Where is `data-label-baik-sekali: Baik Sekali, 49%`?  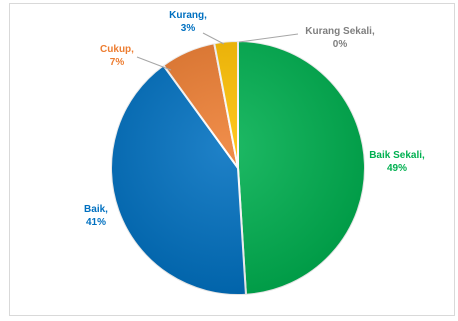
data-label-baik-sekali: Baik Sekali, 49% is located at coordinates (397, 162).